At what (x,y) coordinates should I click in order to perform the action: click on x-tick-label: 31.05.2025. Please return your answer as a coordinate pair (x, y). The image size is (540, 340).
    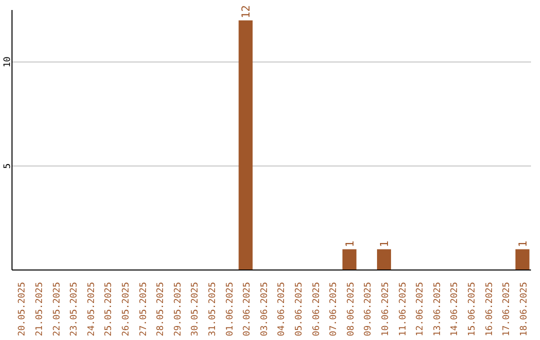
    Looking at the image, I should click on (213, 309).